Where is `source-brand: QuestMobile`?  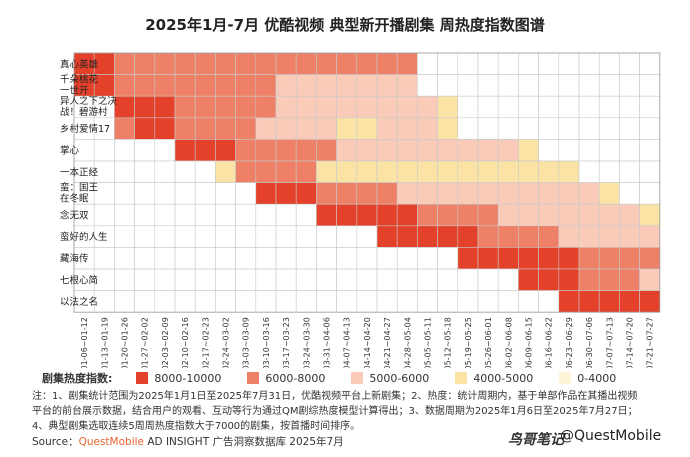
source-brand: QuestMobile is located at coordinates (111, 442).